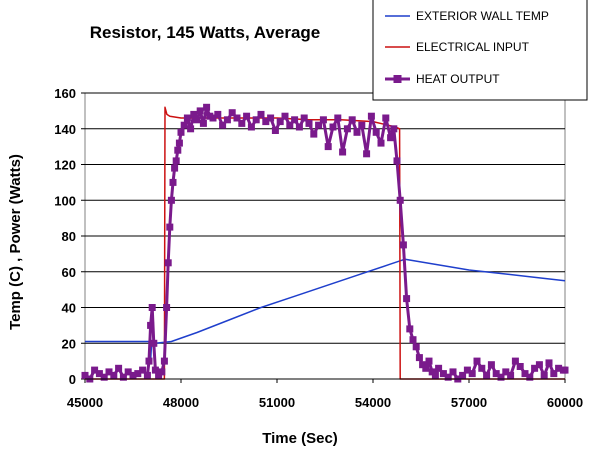 The width and height of the screenshot is (614, 457). What do you see at coordinates (442, 79) in the screenshot?
I see `legend-item-2: HEAT OUTPUT` at bounding box center [442, 79].